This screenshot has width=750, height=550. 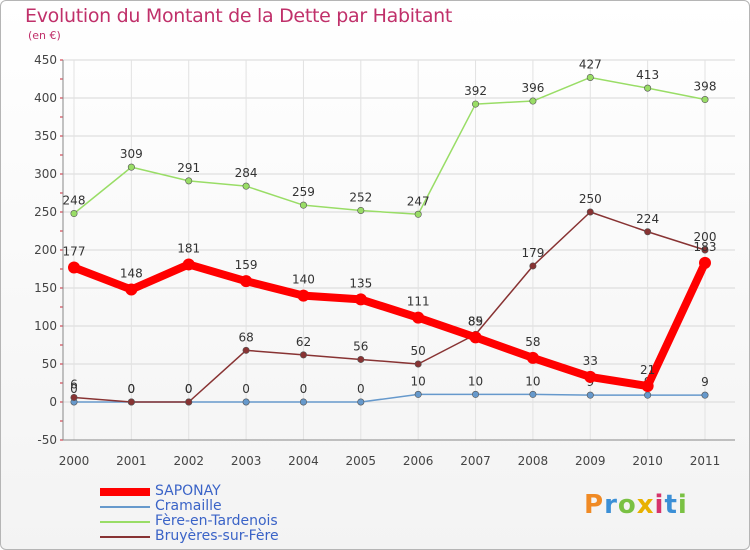 I want to click on x-tick-label: 2006, so click(x=418, y=461).